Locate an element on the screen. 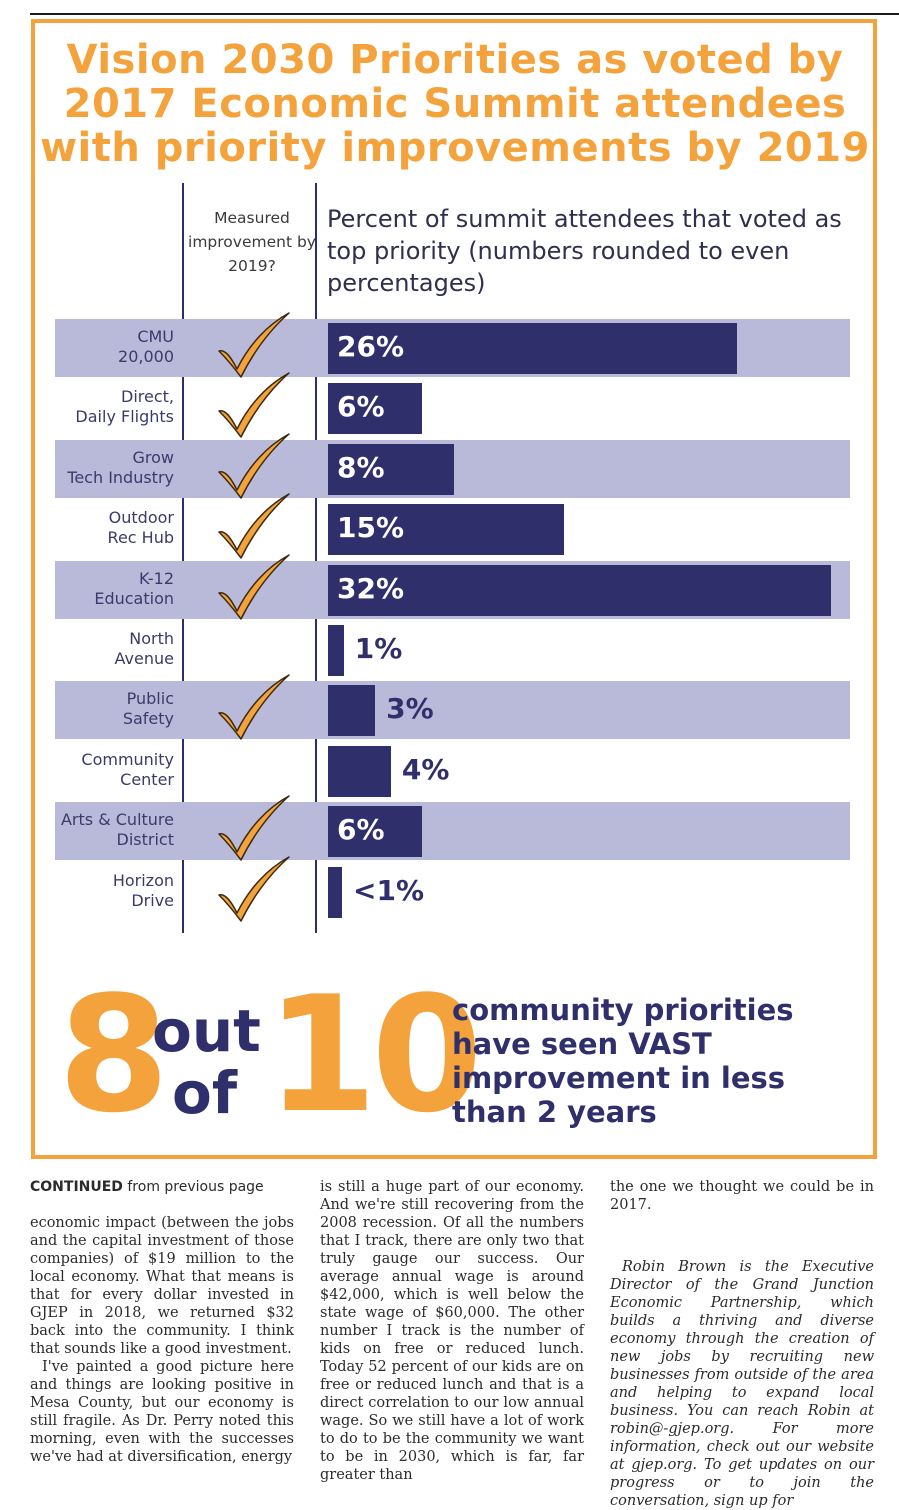  priority-label: Public Safety is located at coordinates (94, 709).